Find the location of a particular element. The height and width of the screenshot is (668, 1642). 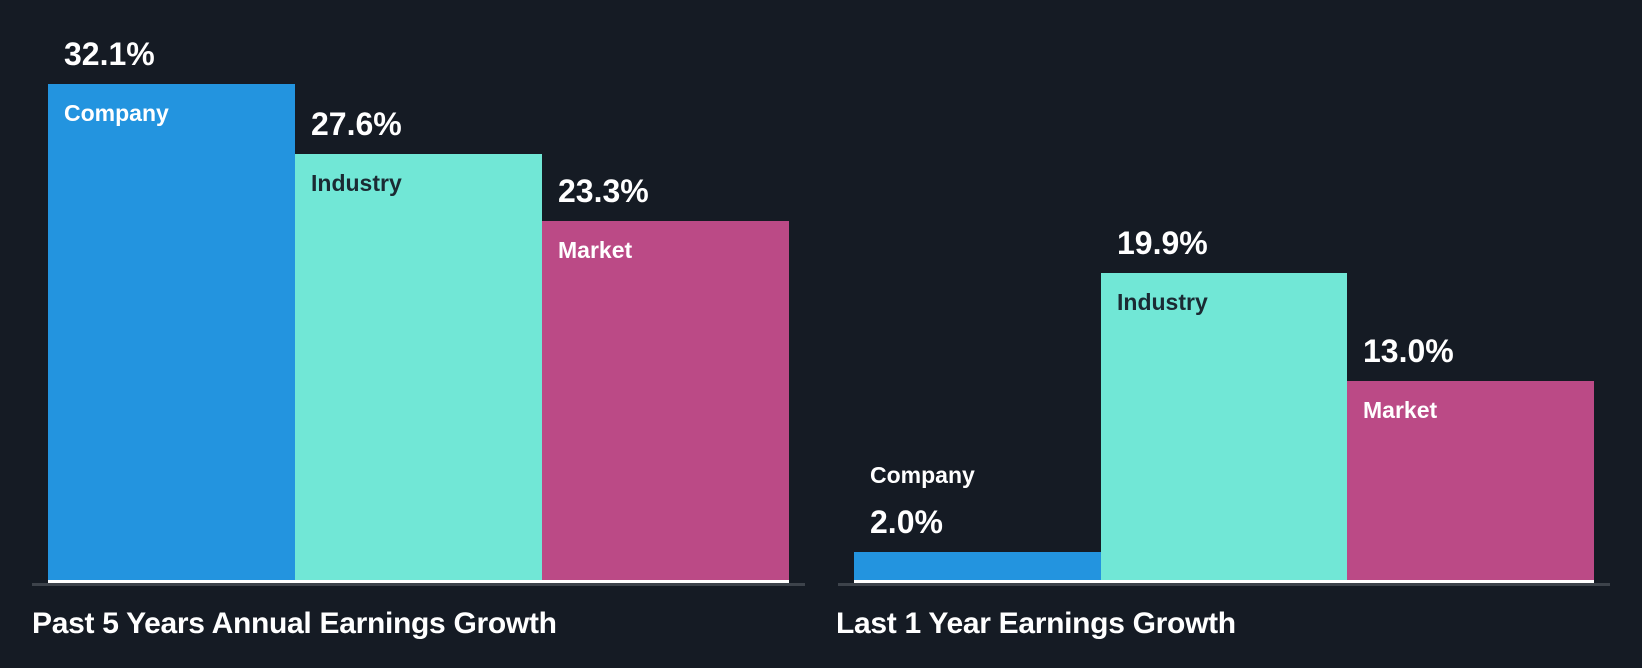

company-value: 32.1% is located at coordinates (109, 54).